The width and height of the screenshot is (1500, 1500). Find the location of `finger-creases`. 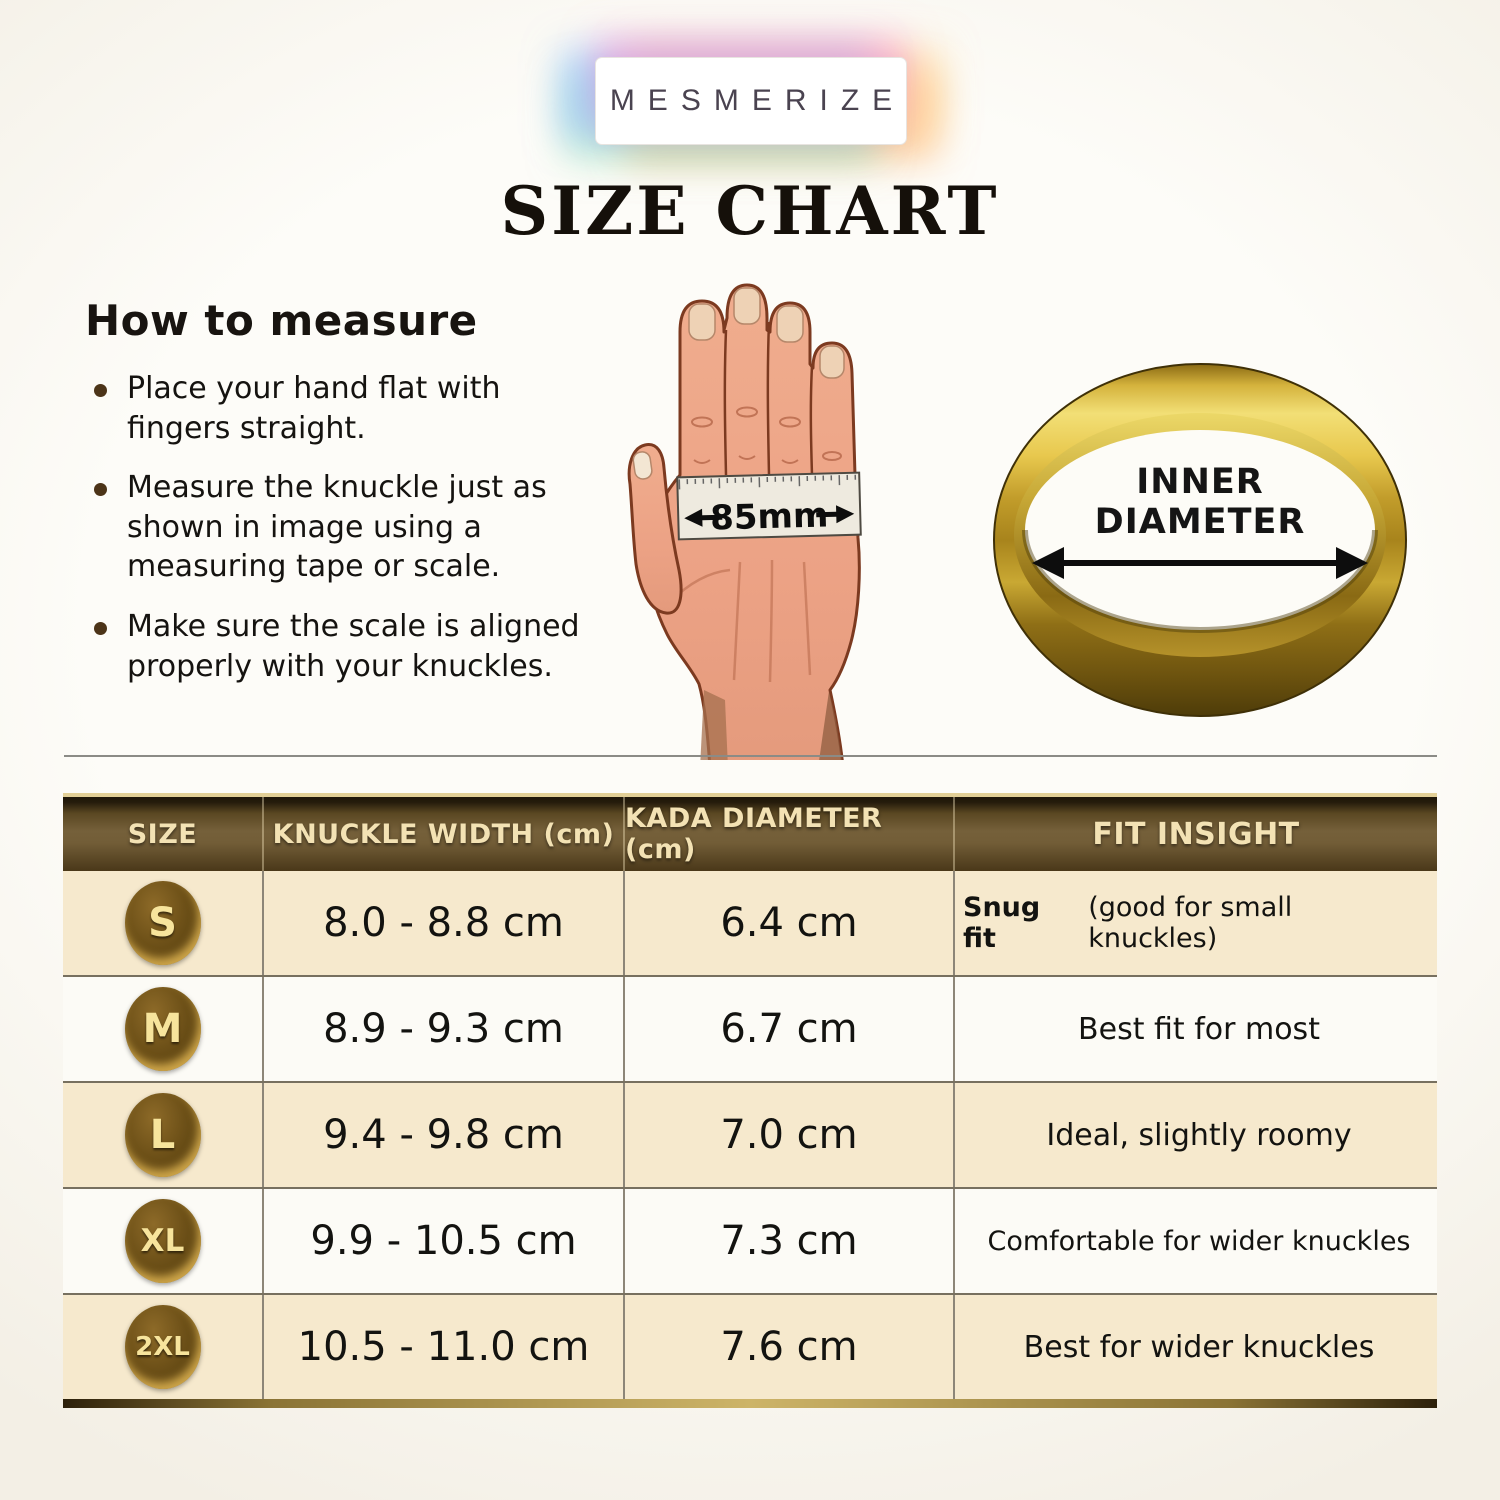

finger-creases is located at coordinates (766, 443).